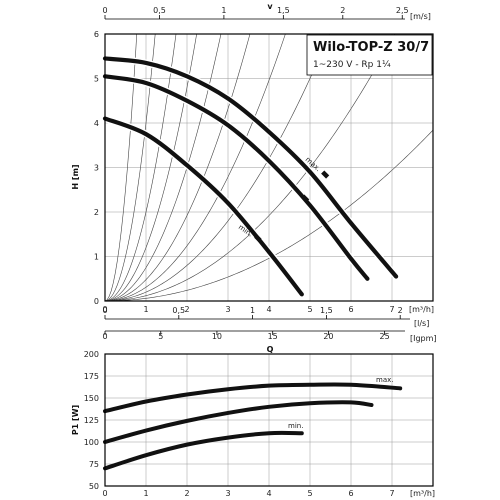 The image size is (500, 500). Describe the element at coordinates (350, 309) in the screenshot. I see `head-x-tick-label: 6` at that location.